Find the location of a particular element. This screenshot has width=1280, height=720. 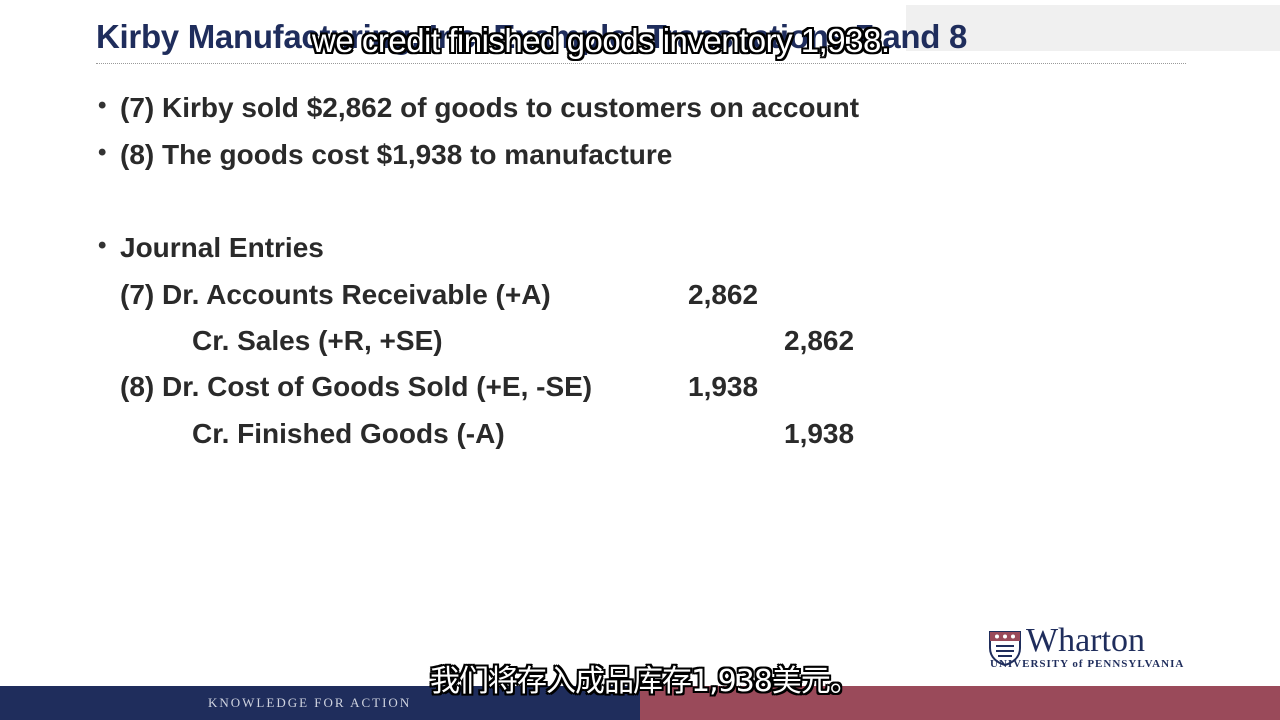

bullet-text: Journal Entries is located at coordinates (222, 247).